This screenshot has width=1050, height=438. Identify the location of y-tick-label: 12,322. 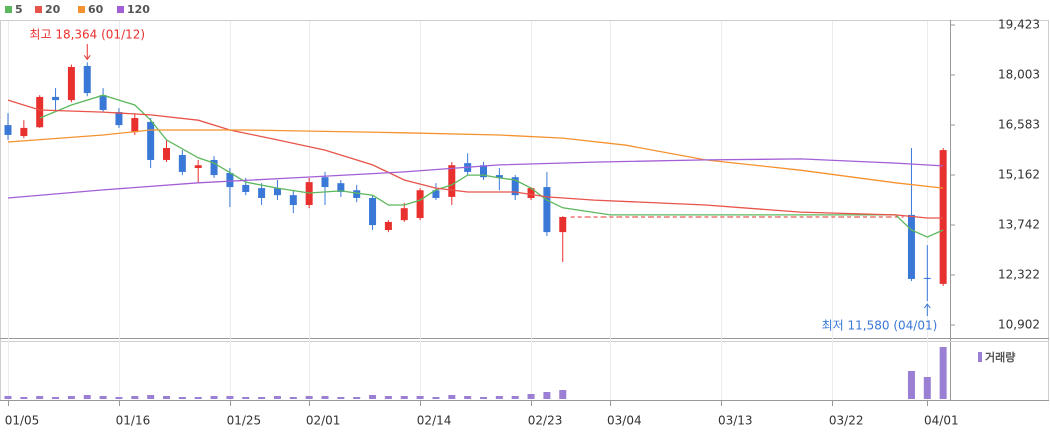
(1019, 275).